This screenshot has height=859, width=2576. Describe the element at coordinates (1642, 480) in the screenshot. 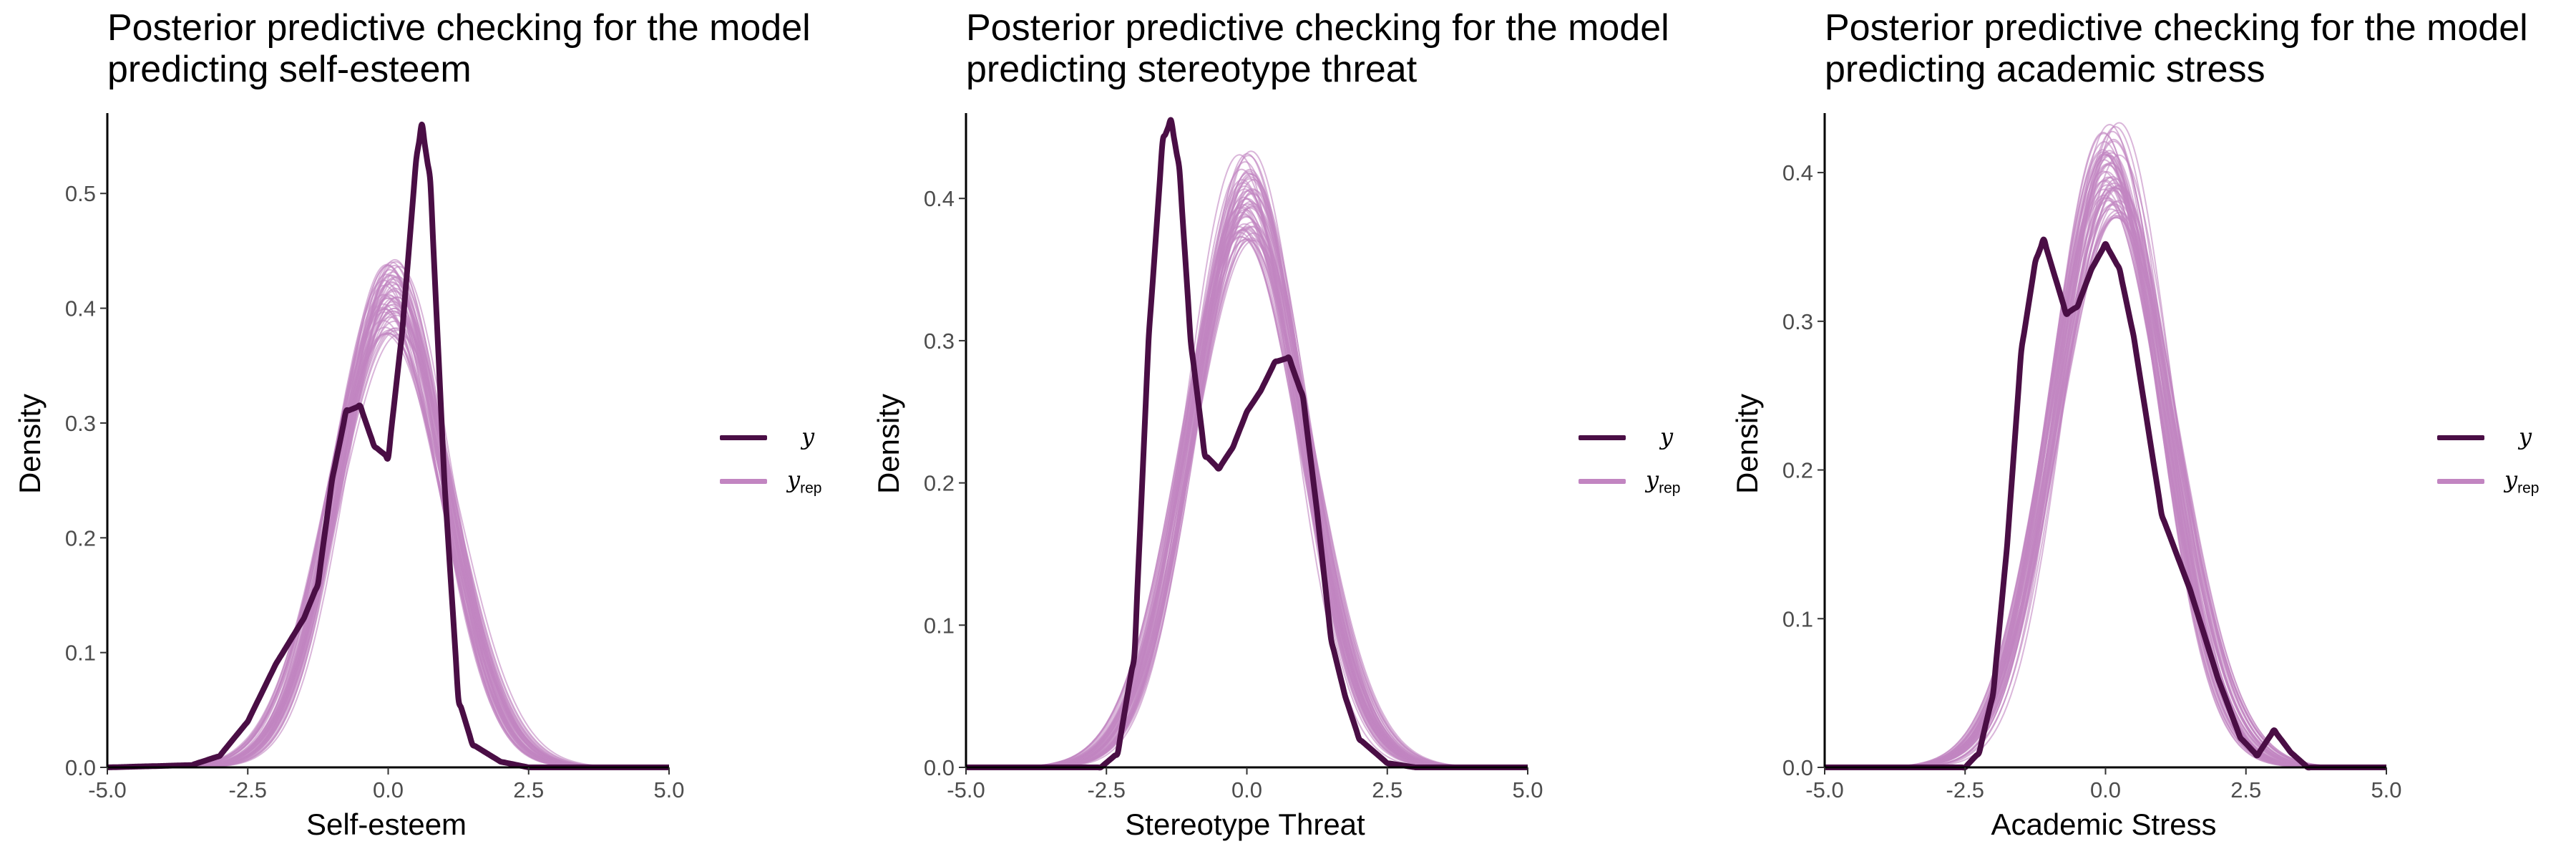

I see `legend-item-yrep: yrep` at that location.